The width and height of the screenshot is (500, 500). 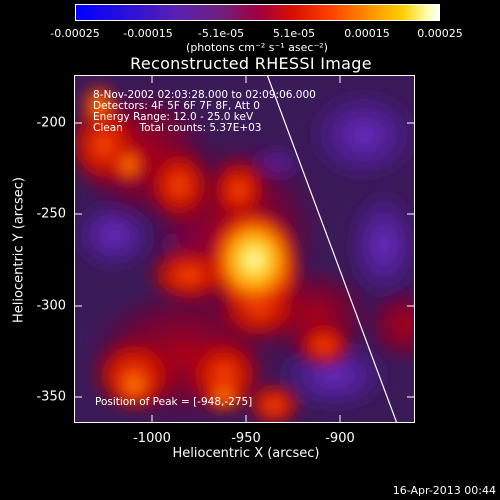 I want to click on x-axis-label: Heliocentric X (arcsec), so click(x=246, y=453).